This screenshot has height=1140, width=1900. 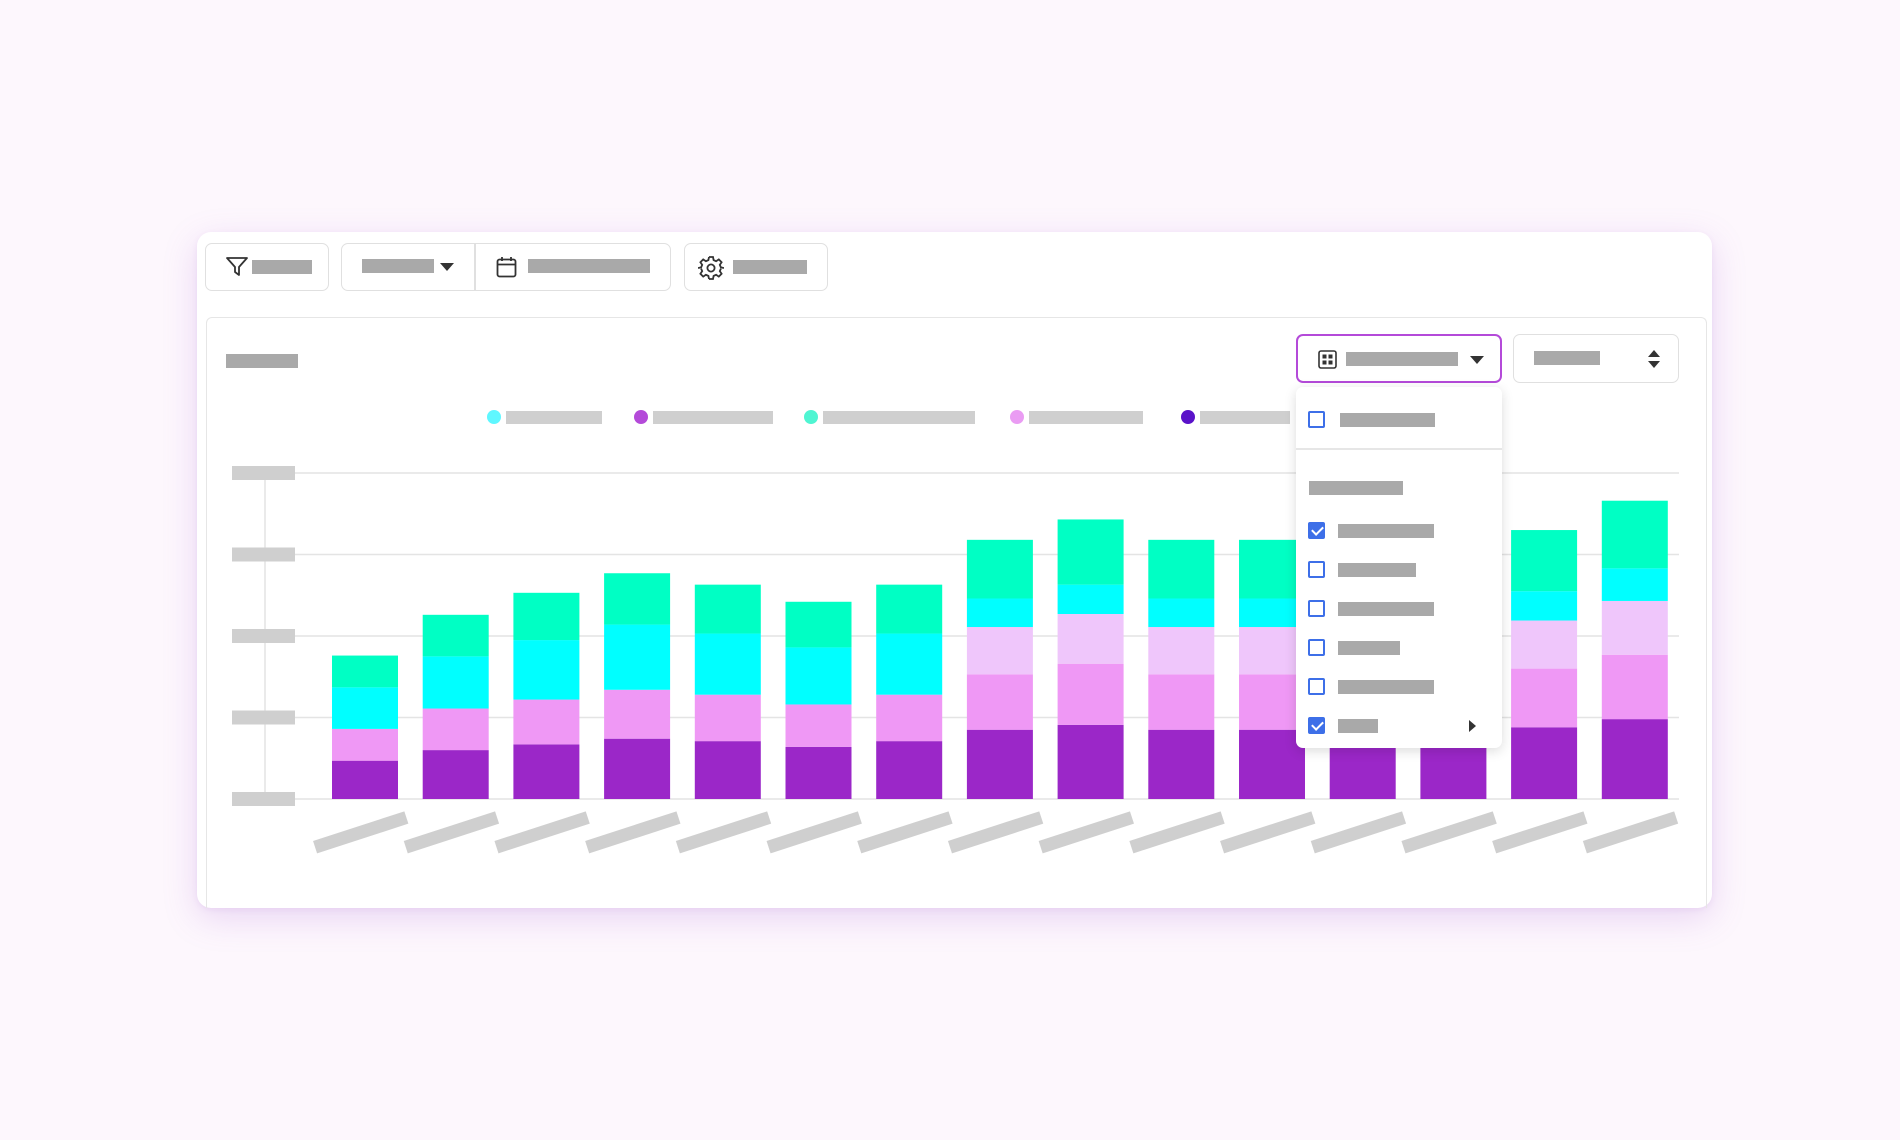 I want to click on settings-button, so click(x=756, y=267).